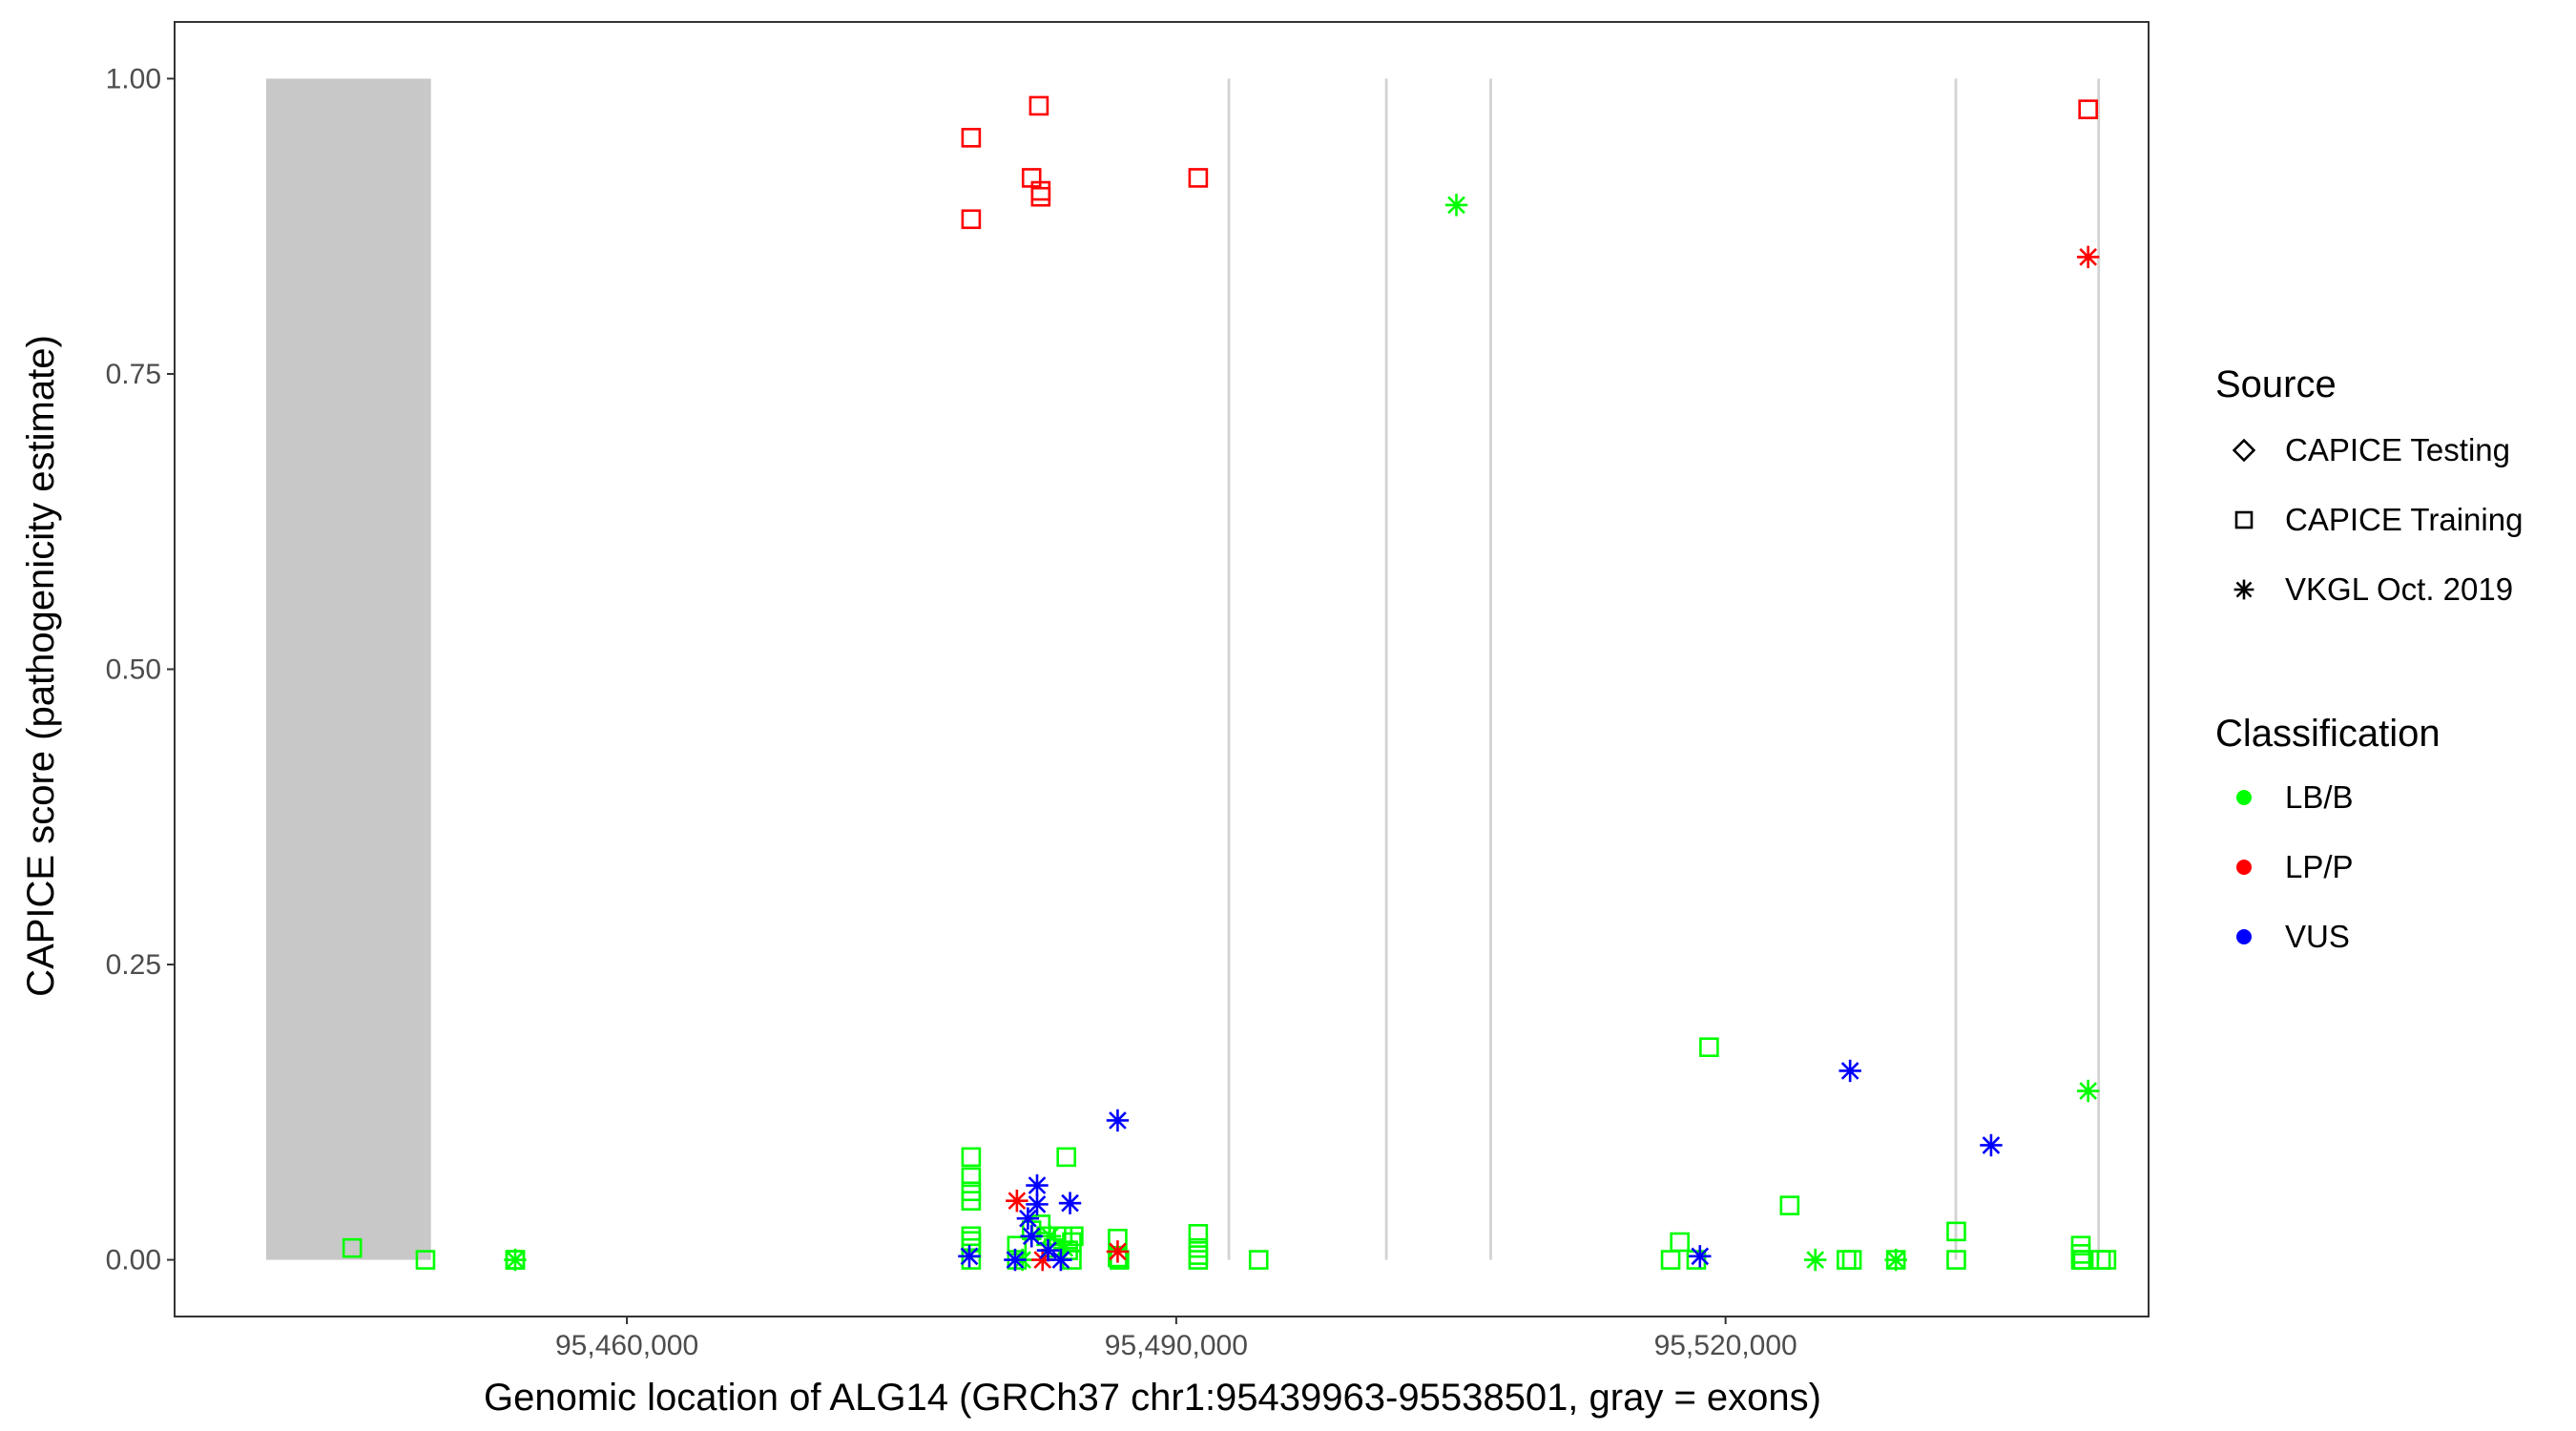 The image size is (2576, 1431). Describe the element at coordinates (2317, 936) in the screenshot. I see `legend-classification-label: VUS` at that location.